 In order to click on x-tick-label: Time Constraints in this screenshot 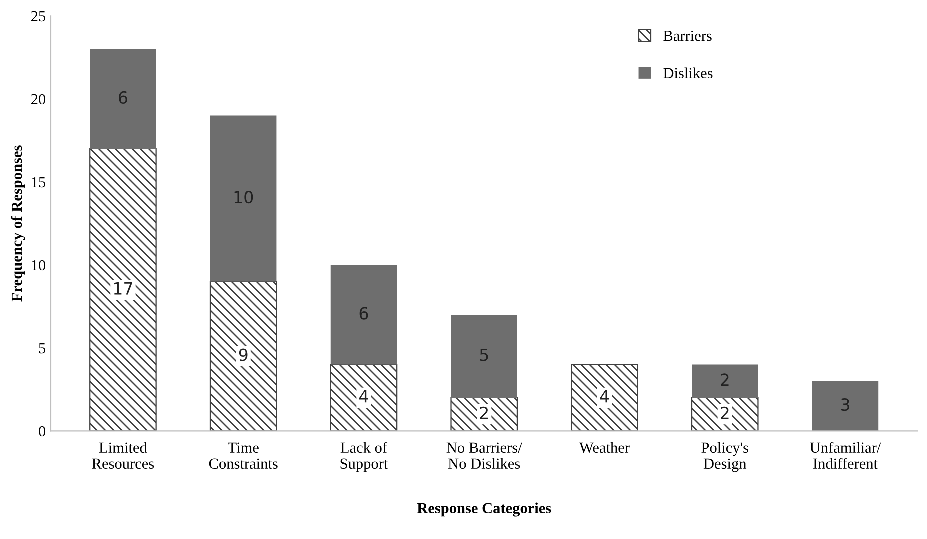, I will do `click(243, 456)`.